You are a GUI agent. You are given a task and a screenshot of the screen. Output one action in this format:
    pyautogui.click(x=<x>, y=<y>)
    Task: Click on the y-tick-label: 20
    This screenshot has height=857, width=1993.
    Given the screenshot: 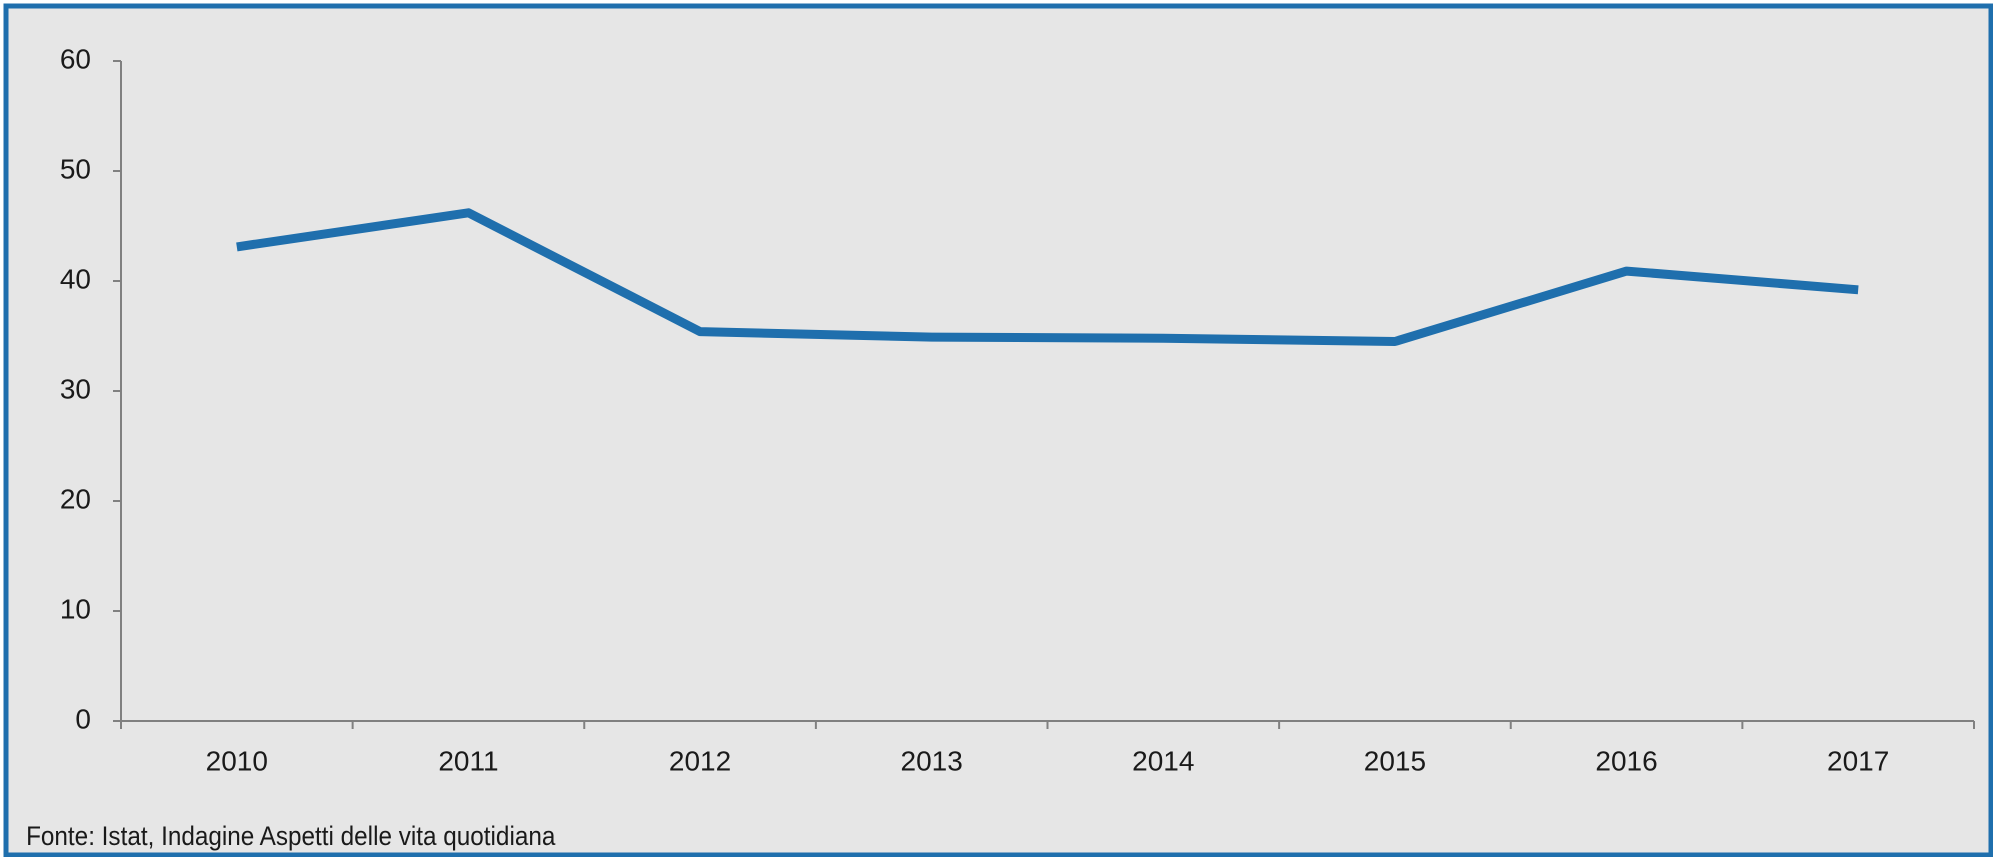 What is the action you would take?
    pyautogui.click(x=75, y=498)
    